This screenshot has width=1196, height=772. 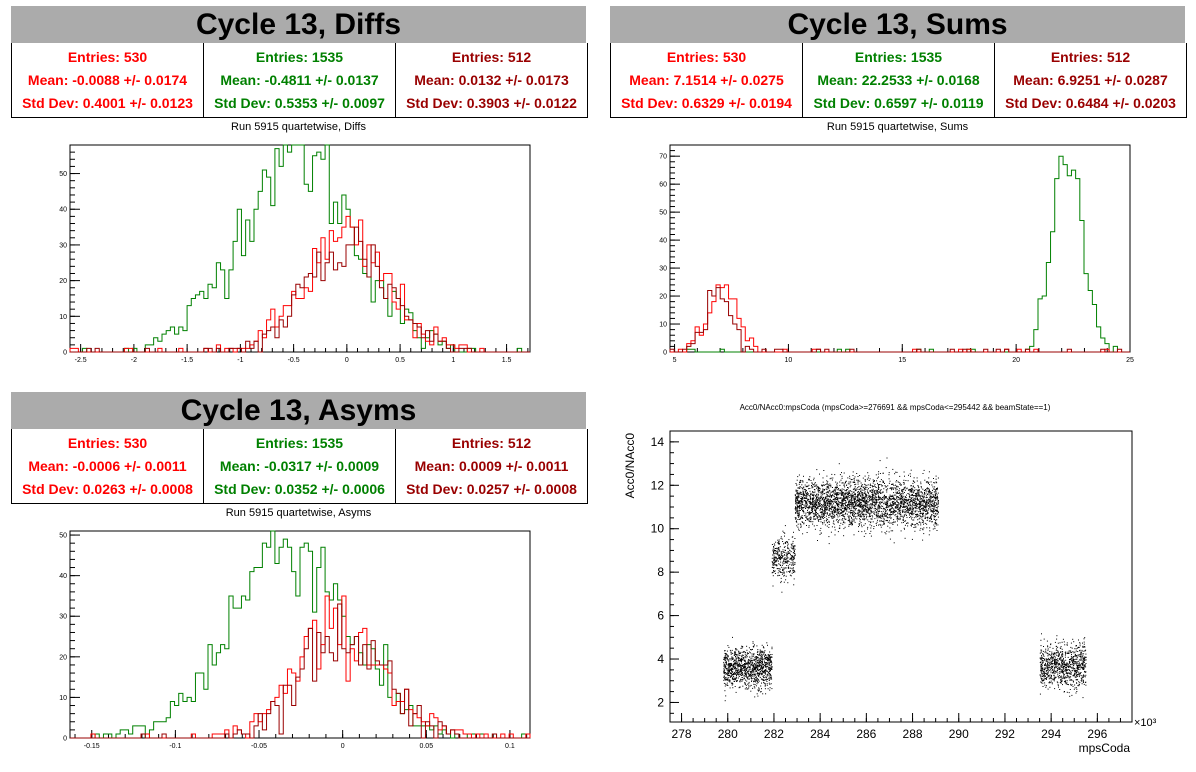 I want to click on series-darkred-histogram, so click(x=899, y=320).